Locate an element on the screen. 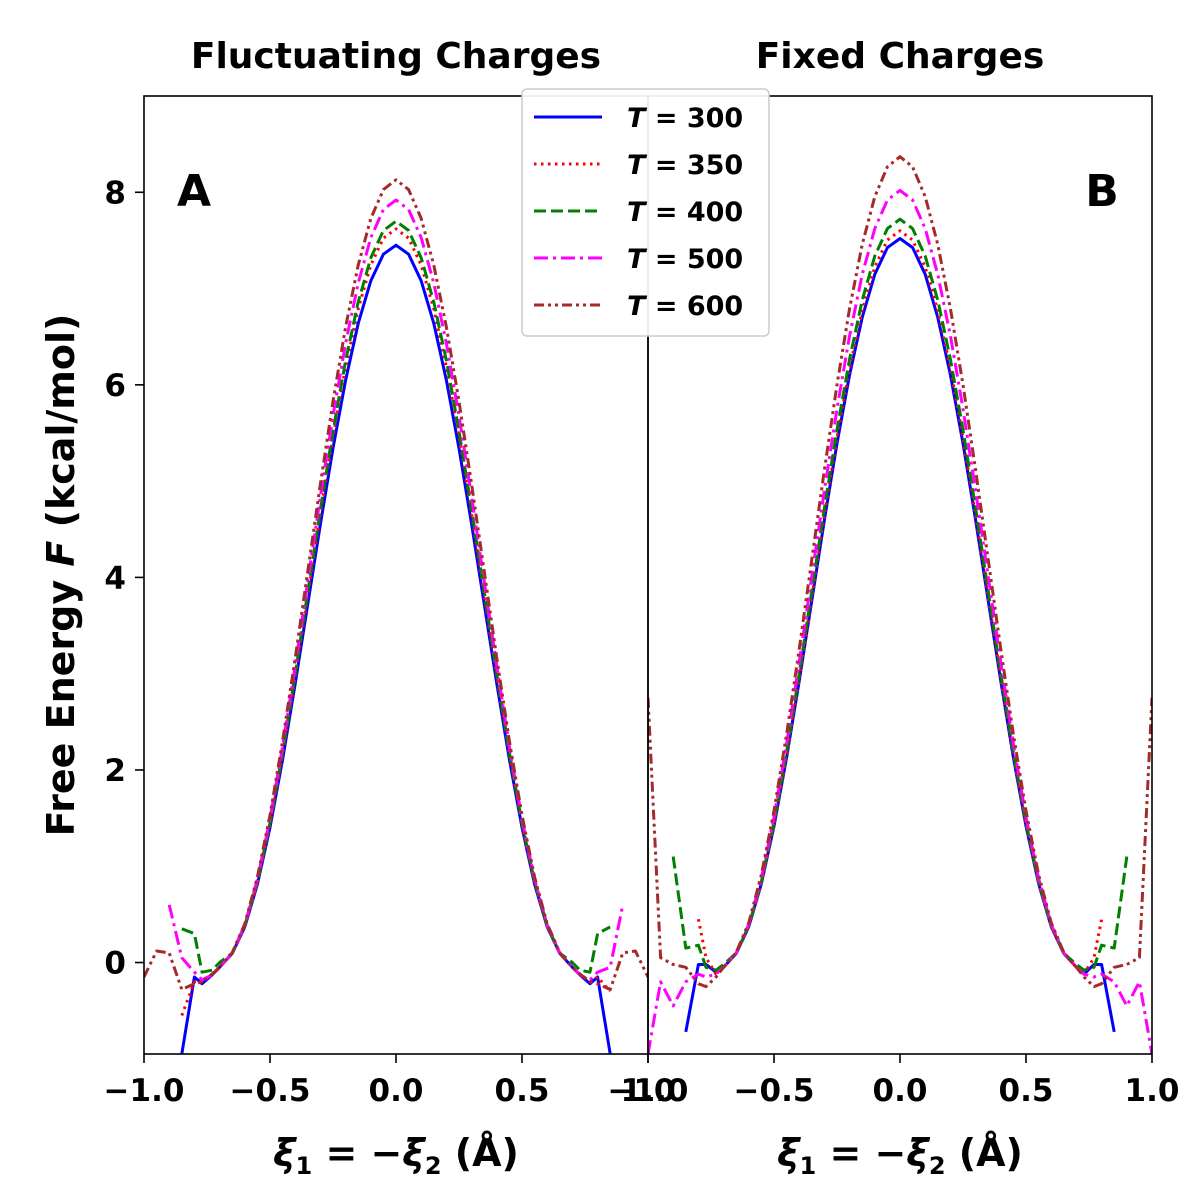 The width and height of the screenshot is (1200, 1204). panel-A-x-axis-label: ξ1 = −ξ2 (Å) is located at coordinates (396, 1155).